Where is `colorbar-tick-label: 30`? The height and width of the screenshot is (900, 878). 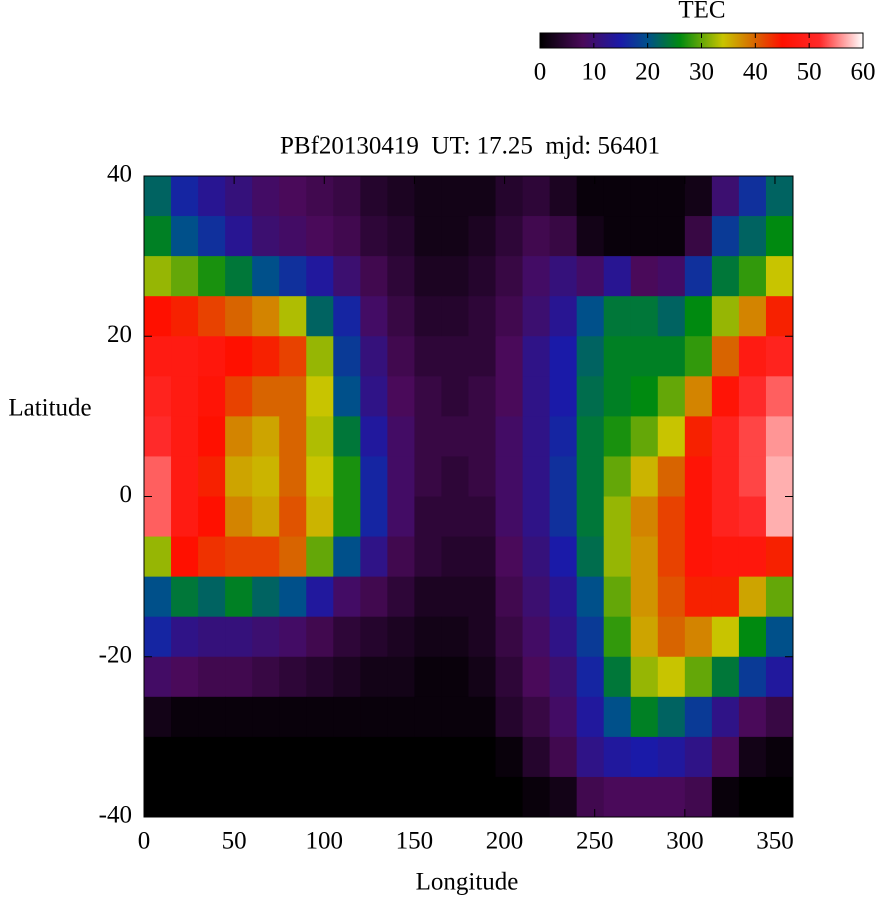
colorbar-tick-label: 30 is located at coordinates (701, 72).